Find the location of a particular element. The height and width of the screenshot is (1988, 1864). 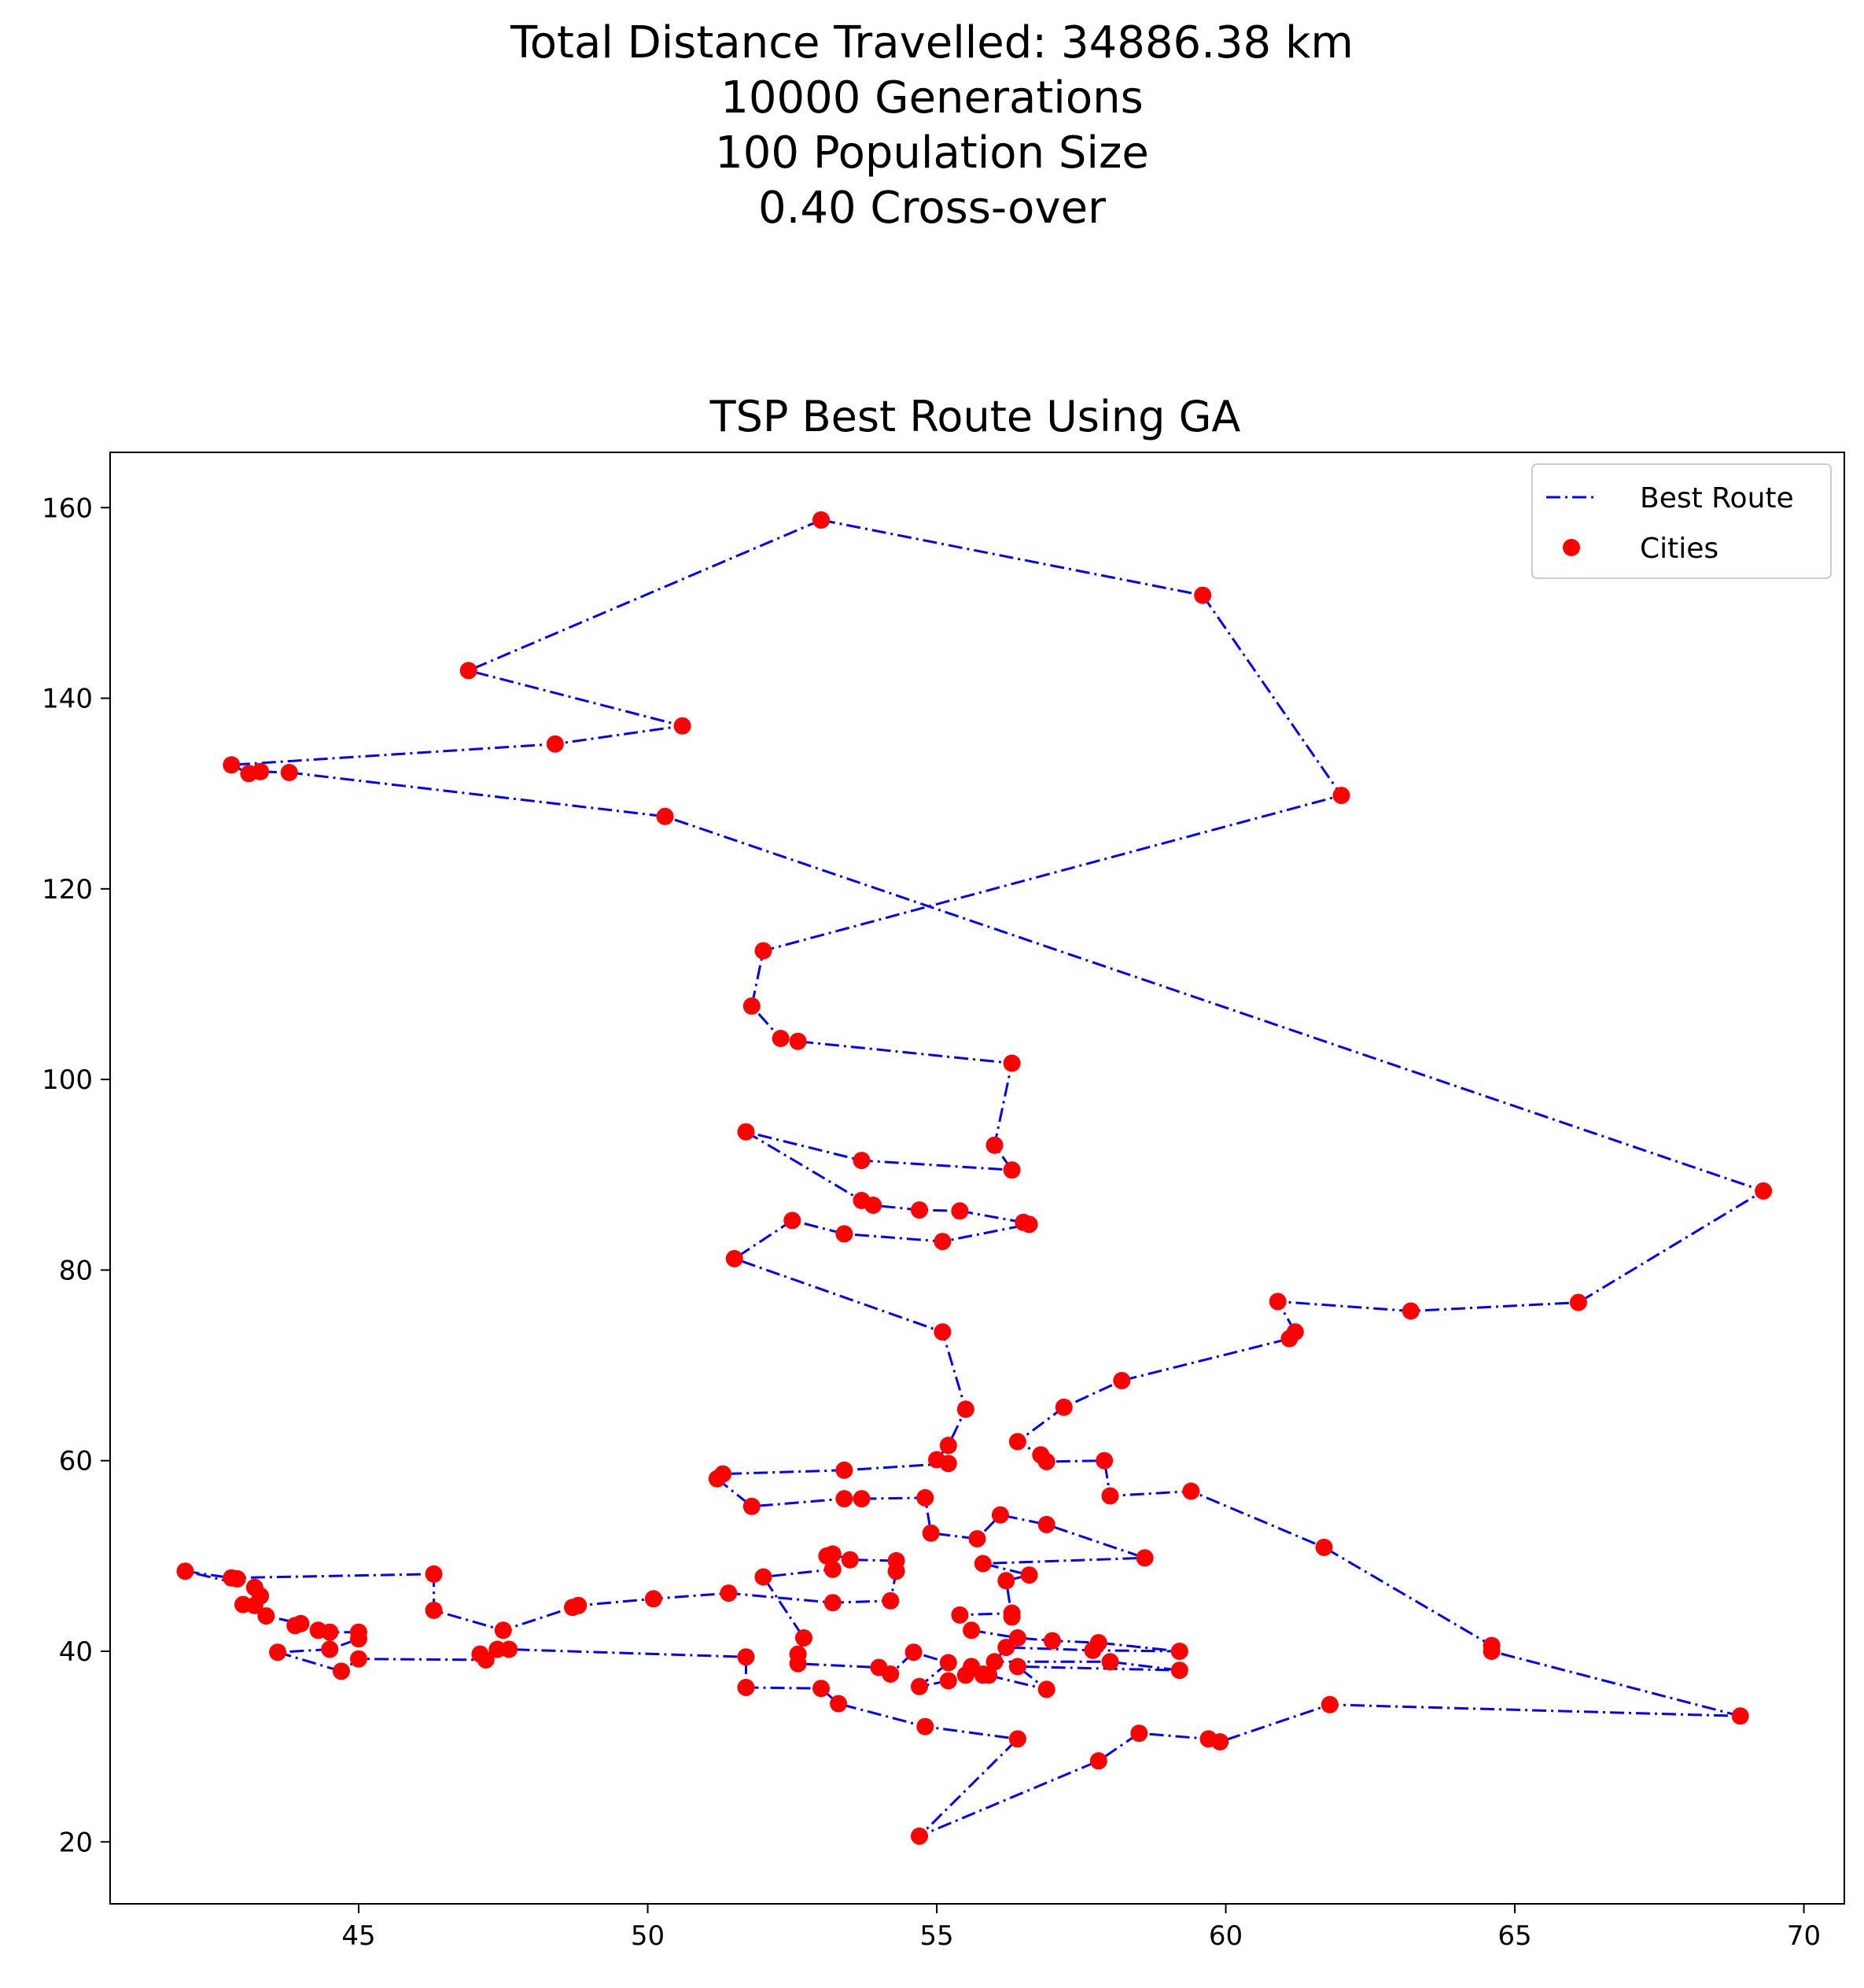

y-tick-label: 60 is located at coordinates (76, 1461).